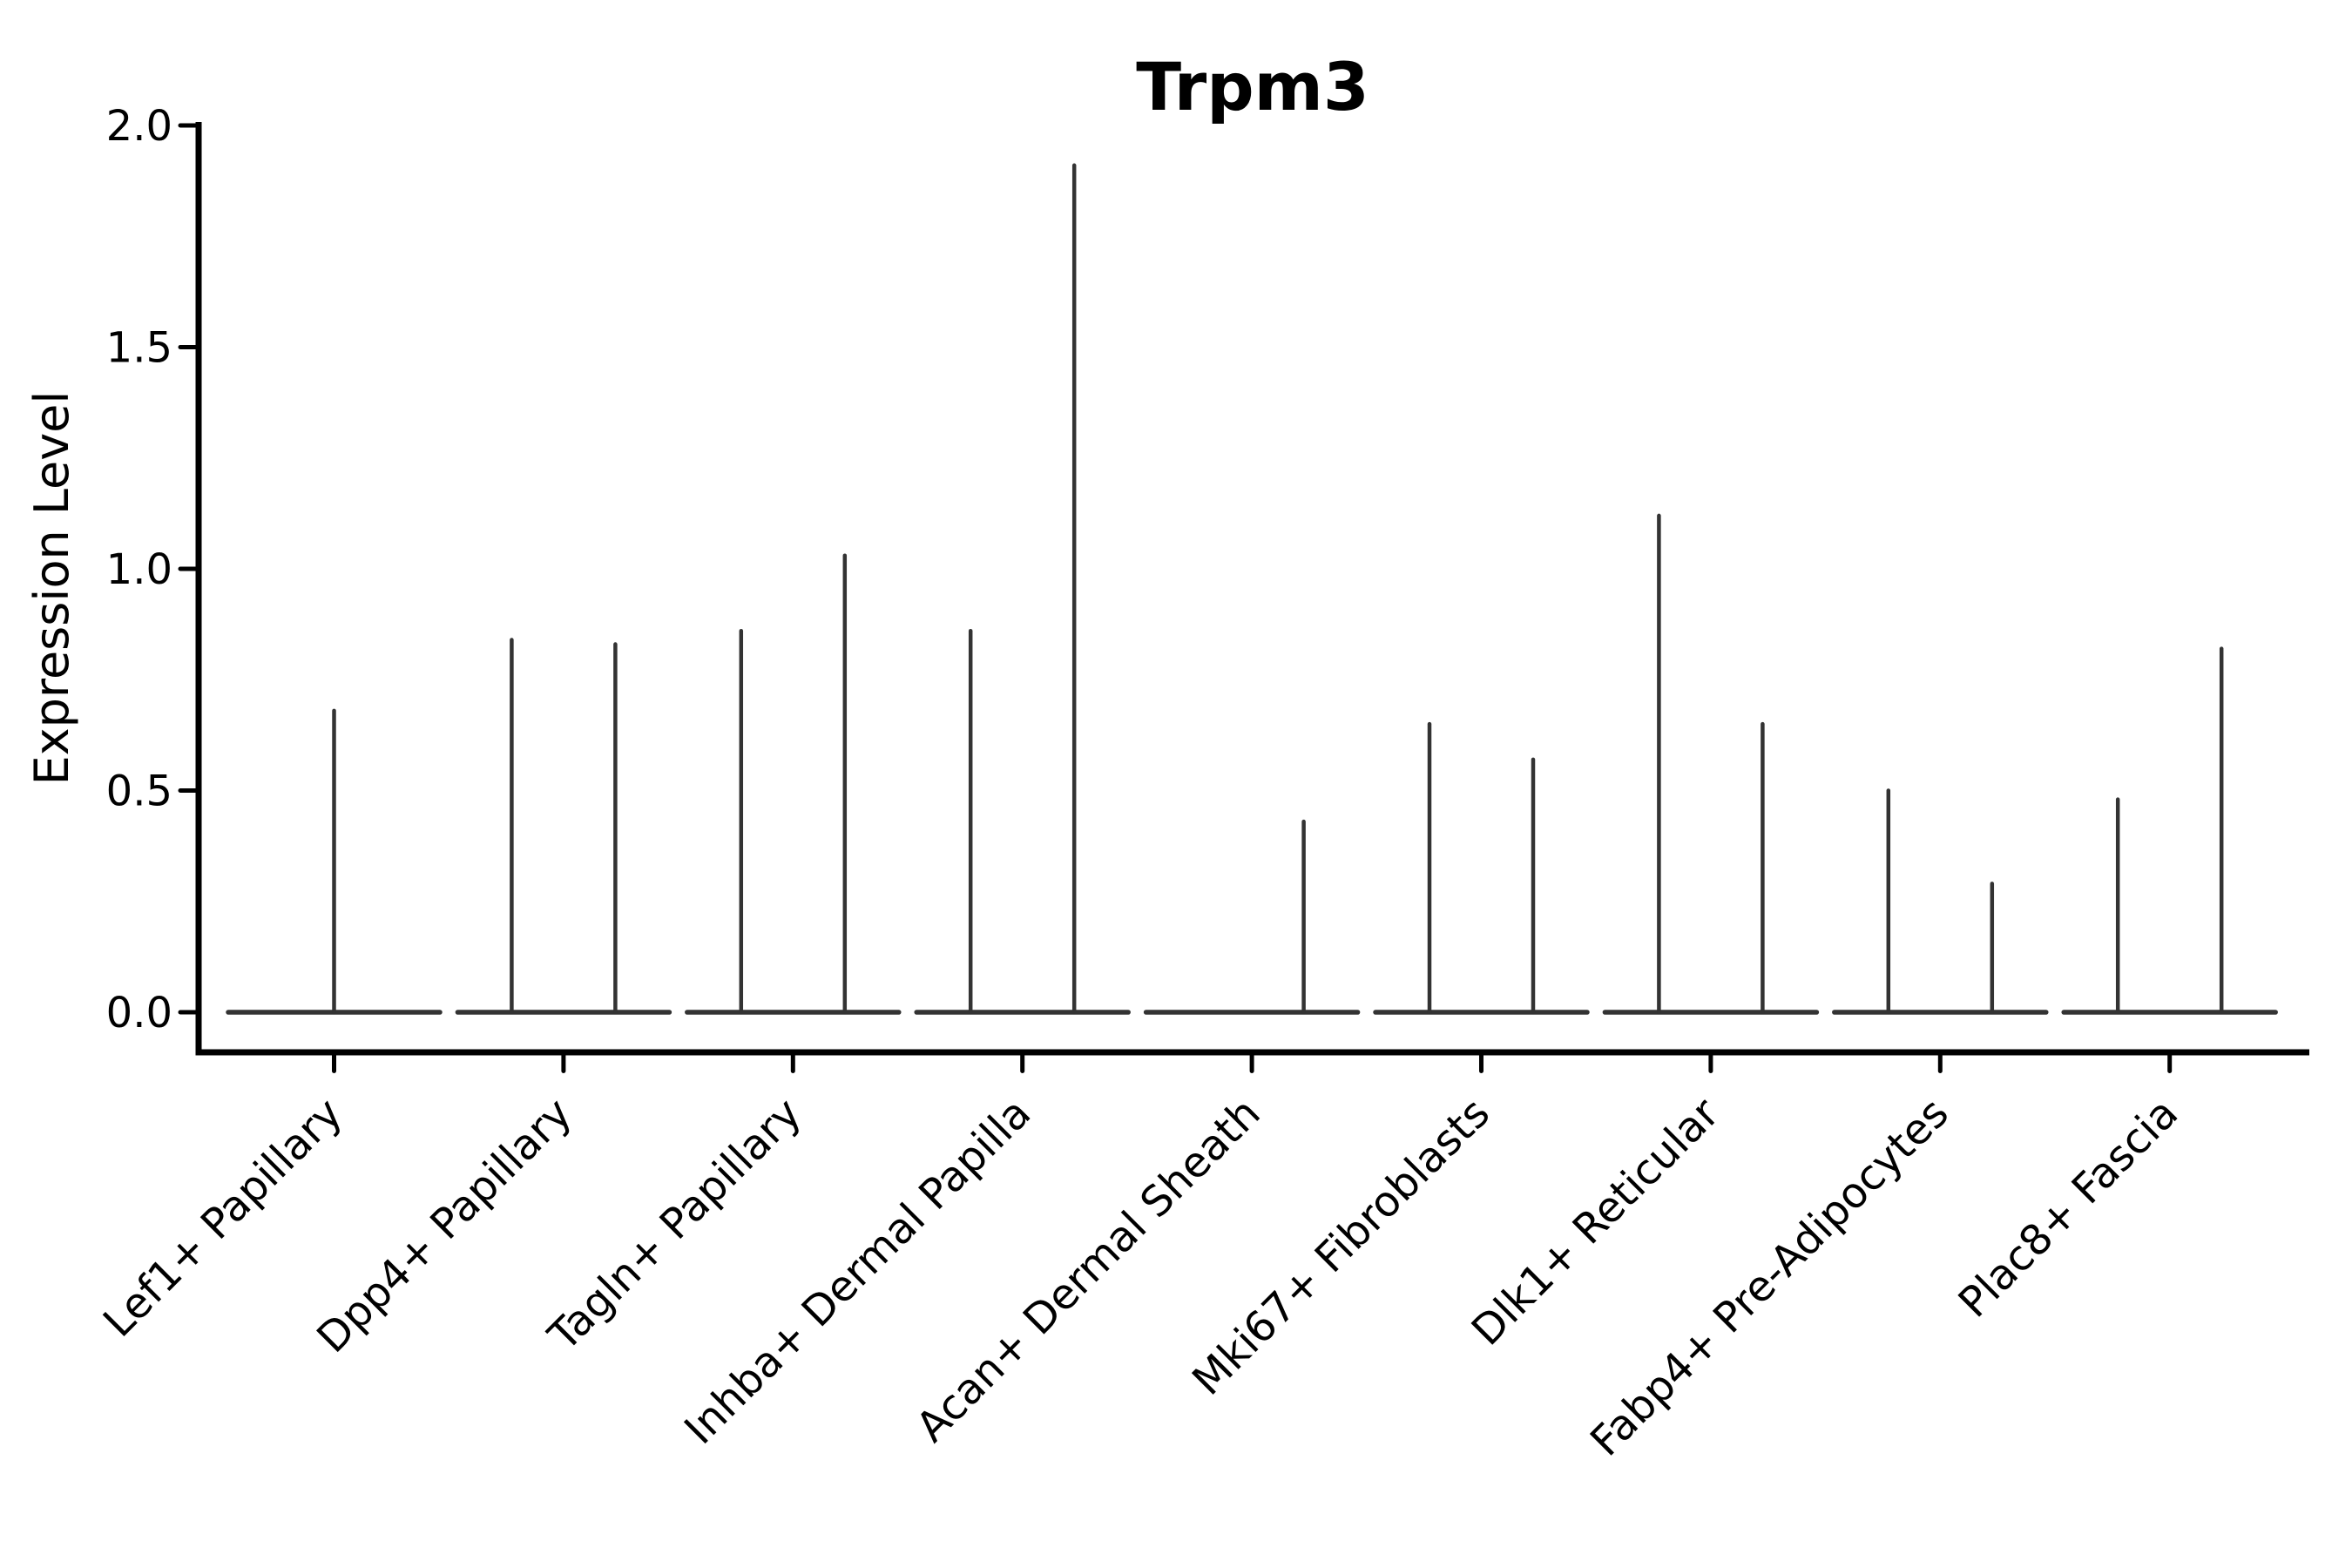 Image resolution: width=2352 pixels, height=1568 pixels. Describe the element at coordinates (52, 588) in the screenshot. I see `y-axis-label: Expression Level` at that location.